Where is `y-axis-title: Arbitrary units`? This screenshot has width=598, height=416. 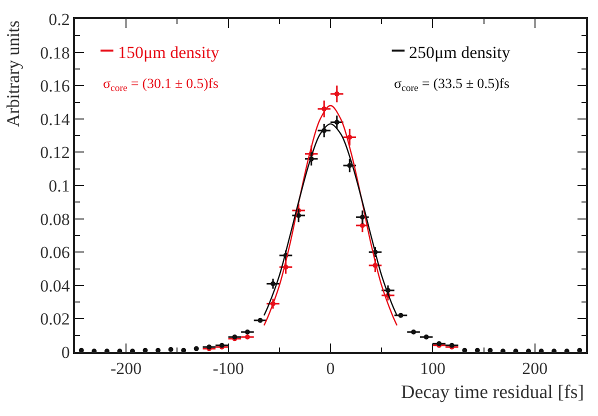 y-axis-title: Arbitrary units is located at coordinates (13, 73).